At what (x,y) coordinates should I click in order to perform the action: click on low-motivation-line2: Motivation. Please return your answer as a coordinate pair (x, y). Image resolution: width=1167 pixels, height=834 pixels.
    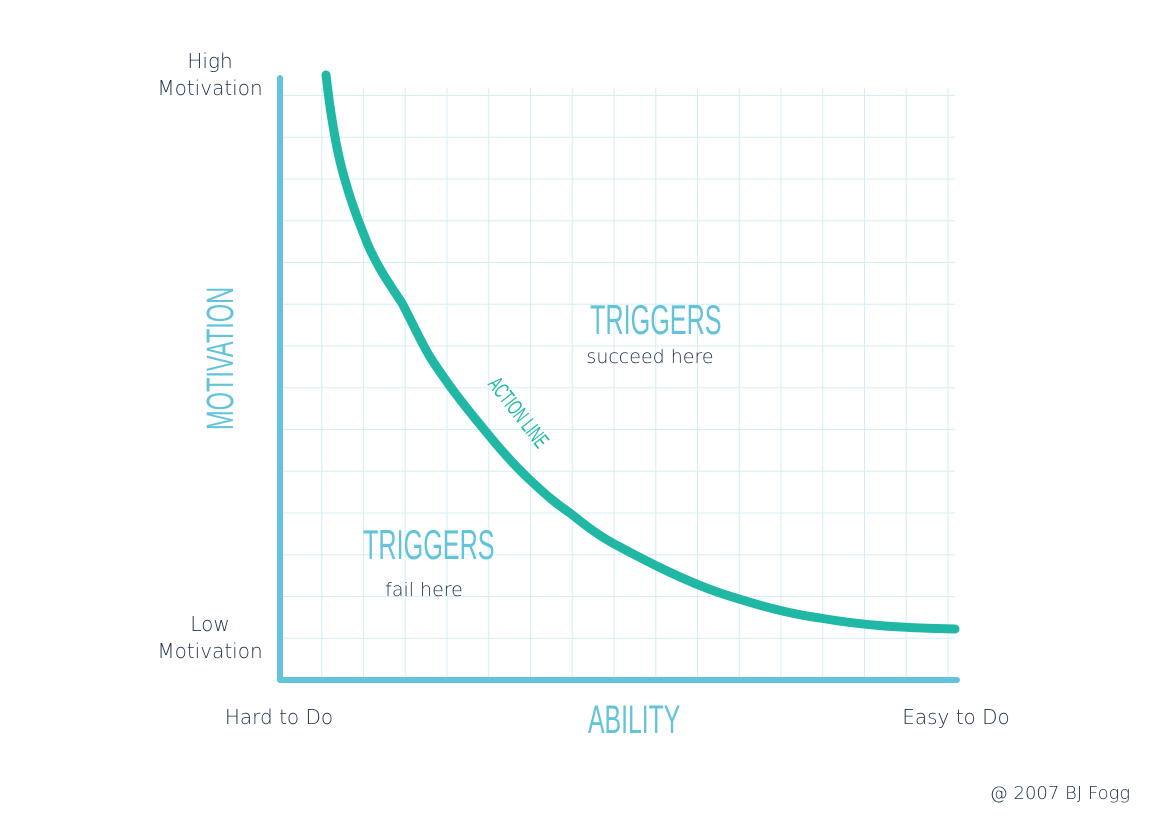
    Looking at the image, I should click on (210, 651).